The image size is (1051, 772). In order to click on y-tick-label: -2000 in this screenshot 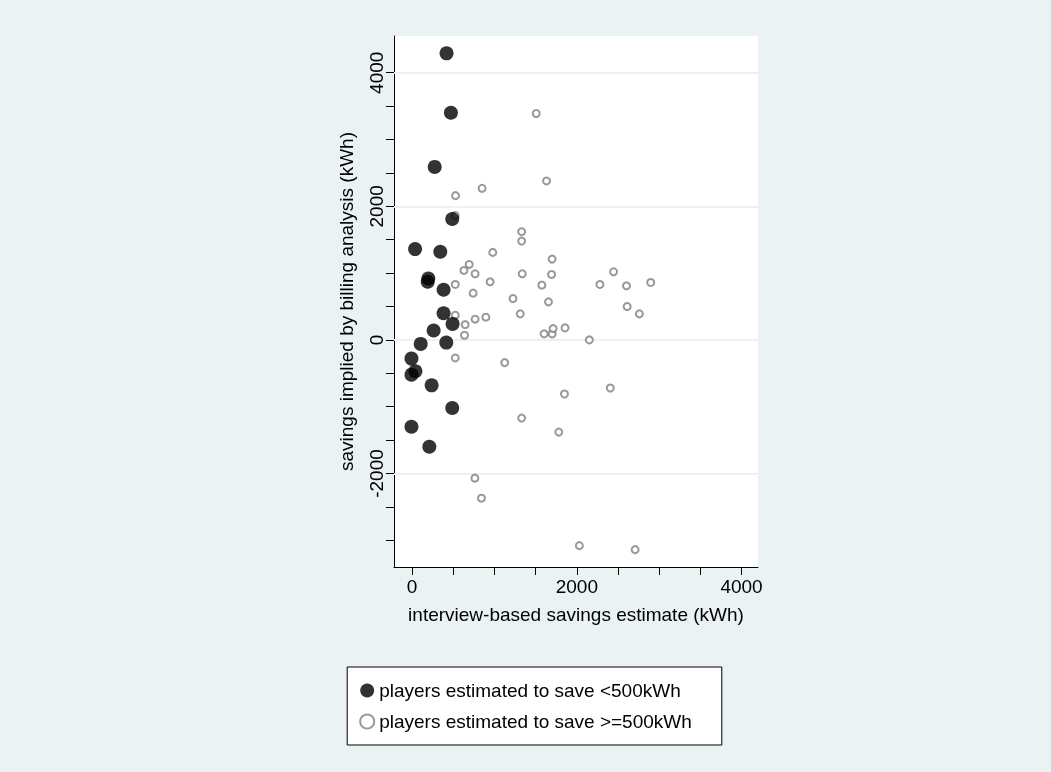, I will do `click(376, 473)`.